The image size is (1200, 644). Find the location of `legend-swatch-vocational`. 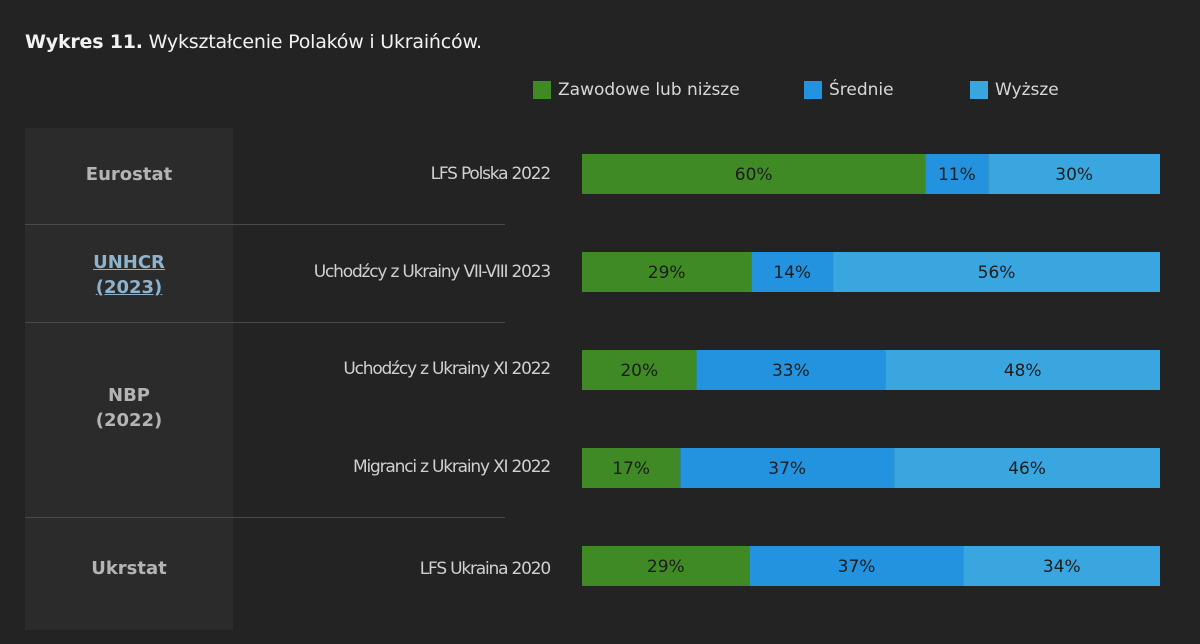

legend-swatch-vocational is located at coordinates (542, 90).